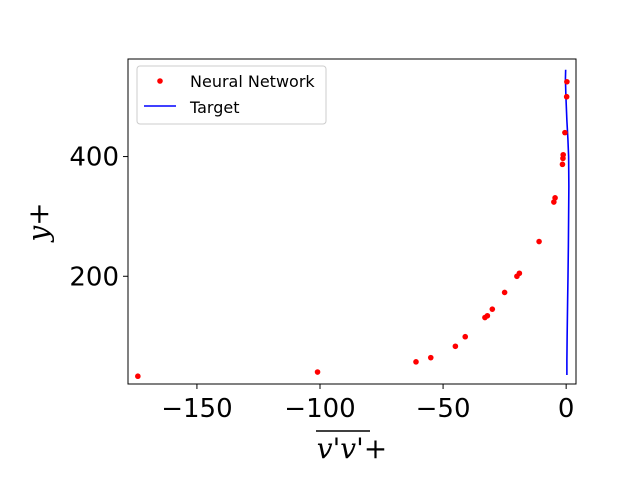 The image size is (640, 480). Describe the element at coordinates (196, 409) in the screenshot. I see `x-tick-label: −150` at that location.